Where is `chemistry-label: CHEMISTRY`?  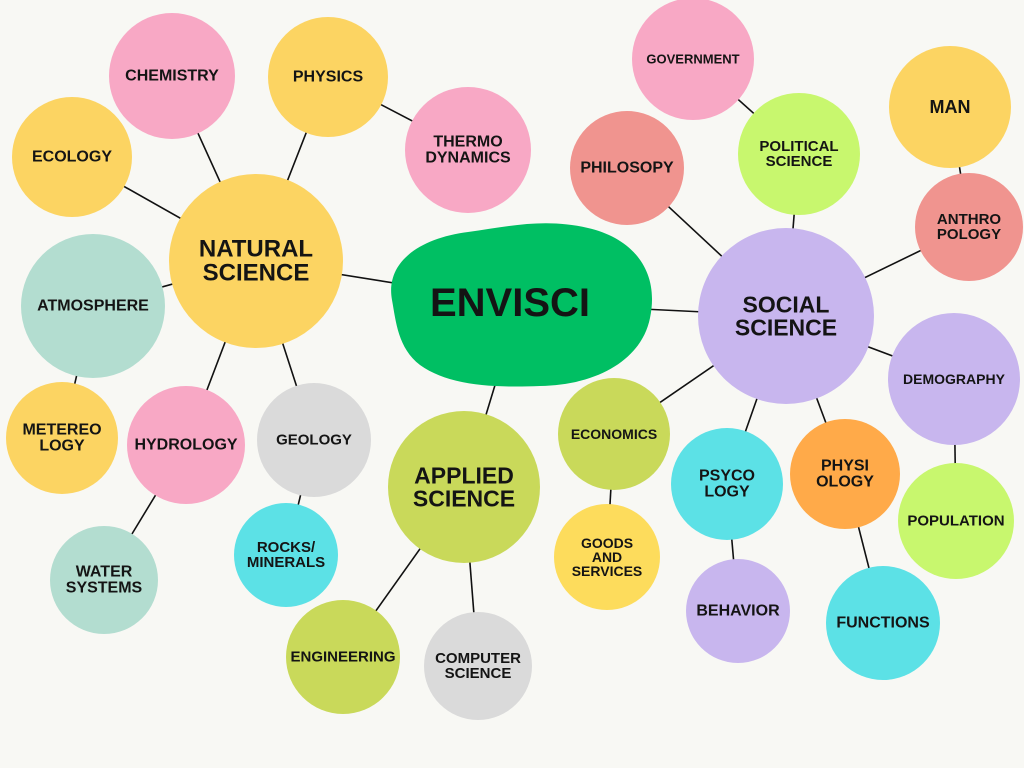 chemistry-label: CHEMISTRY is located at coordinates (172, 76).